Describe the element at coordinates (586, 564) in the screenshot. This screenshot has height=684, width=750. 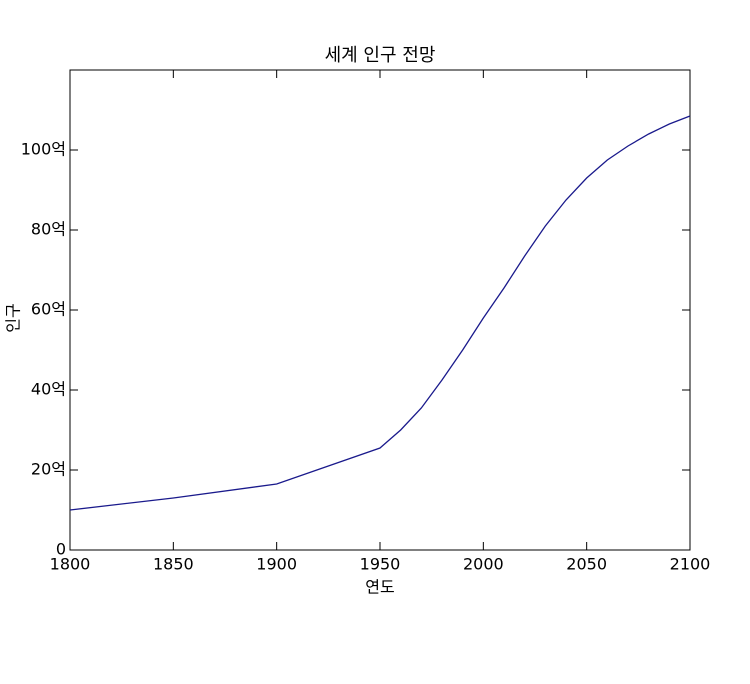
I see `x-tick-label: 2050` at that location.